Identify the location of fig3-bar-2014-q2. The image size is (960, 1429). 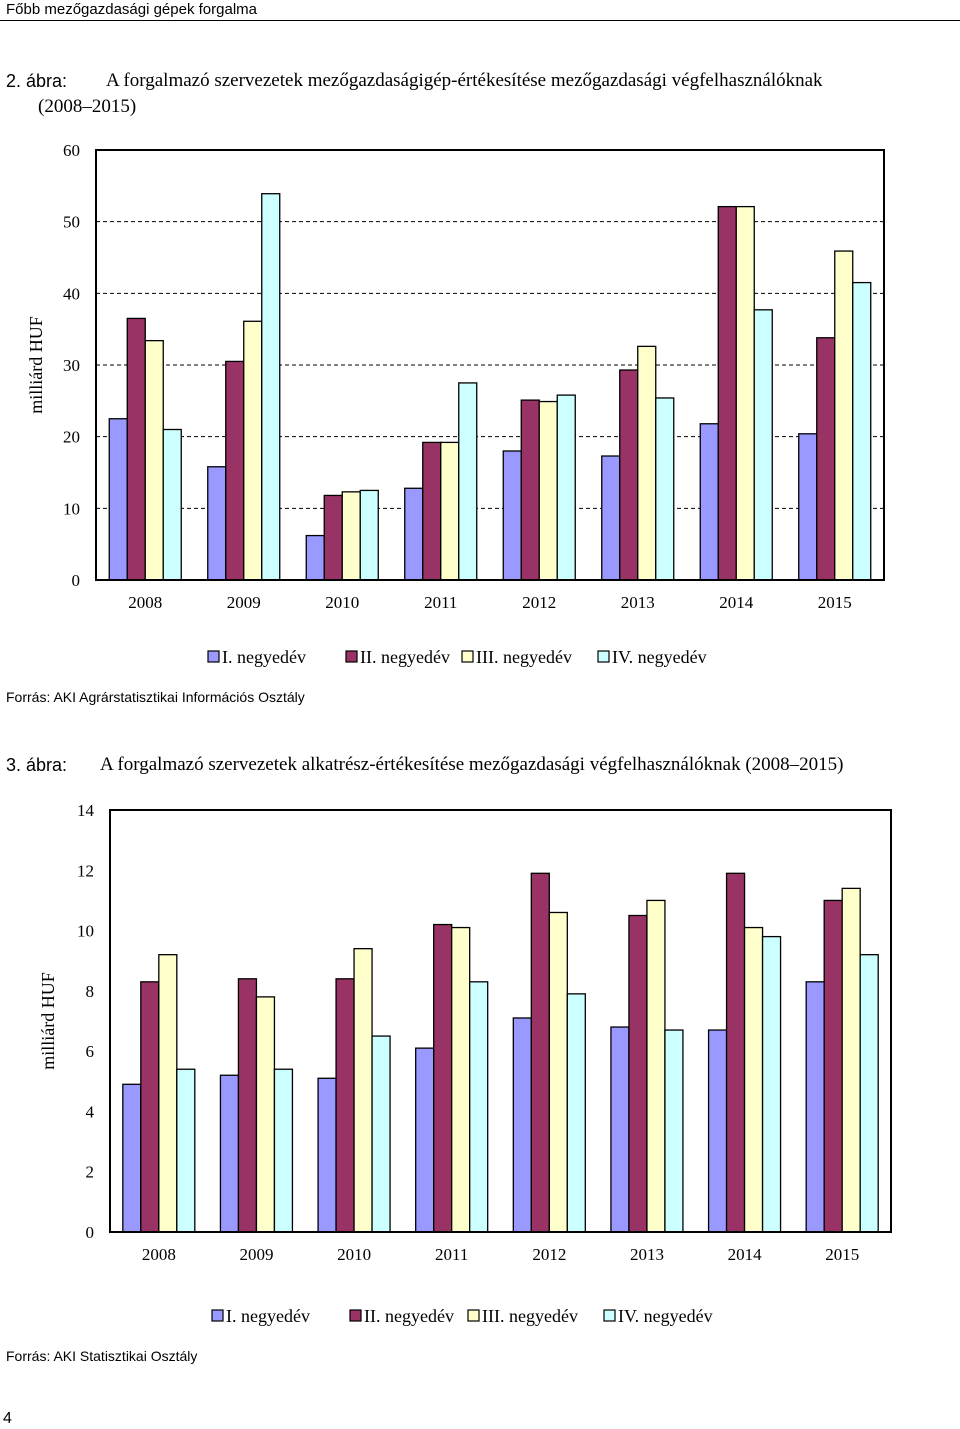
(735, 1052).